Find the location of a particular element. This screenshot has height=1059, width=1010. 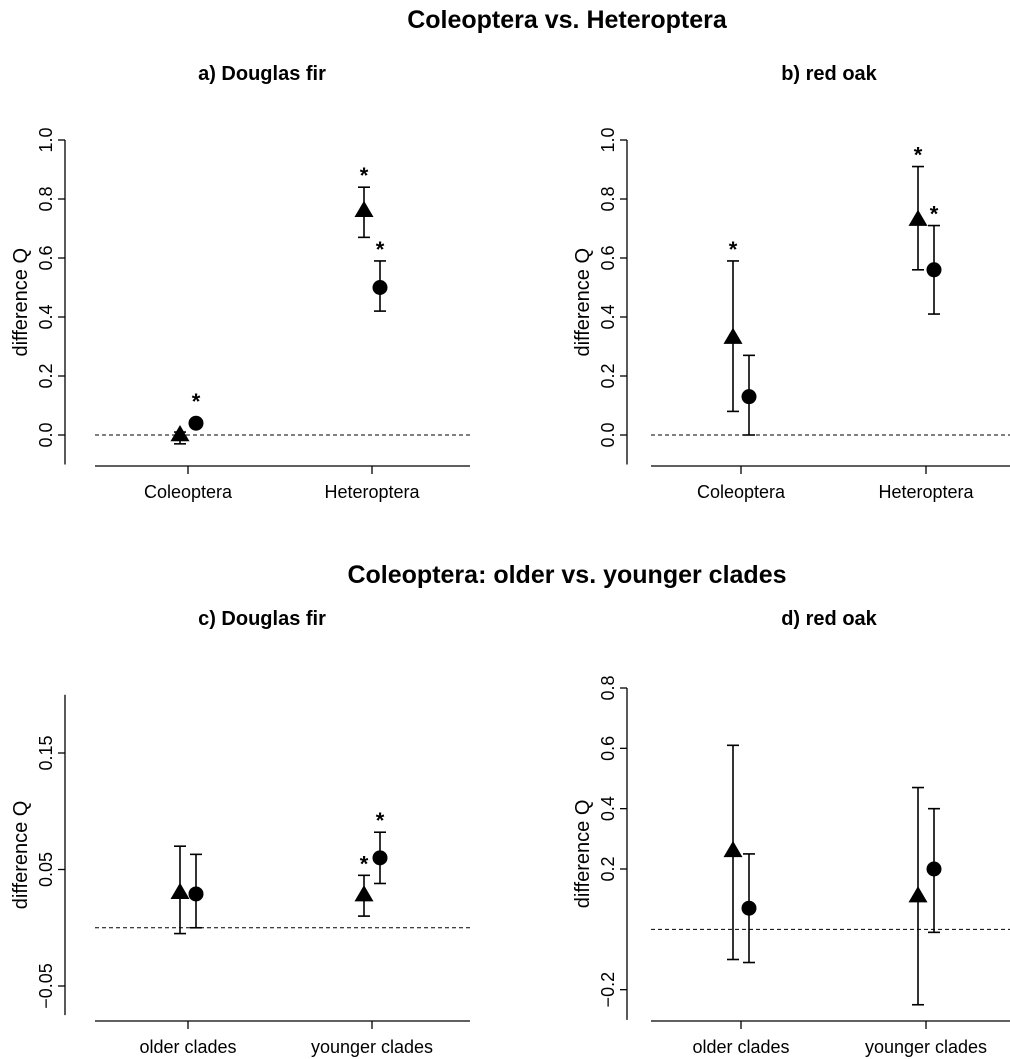

panel-title: c) Douglas fir is located at coordinates (262, 619).